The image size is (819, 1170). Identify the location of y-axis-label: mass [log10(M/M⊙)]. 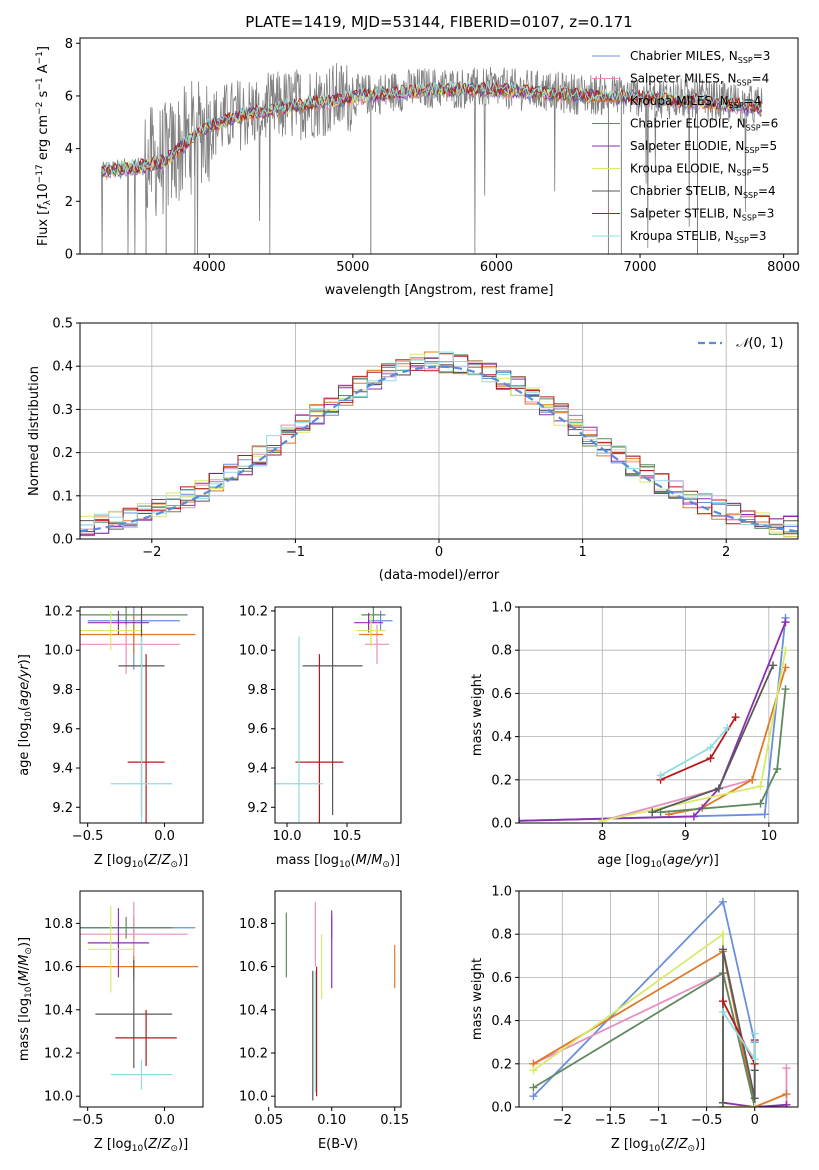
(25, 999).